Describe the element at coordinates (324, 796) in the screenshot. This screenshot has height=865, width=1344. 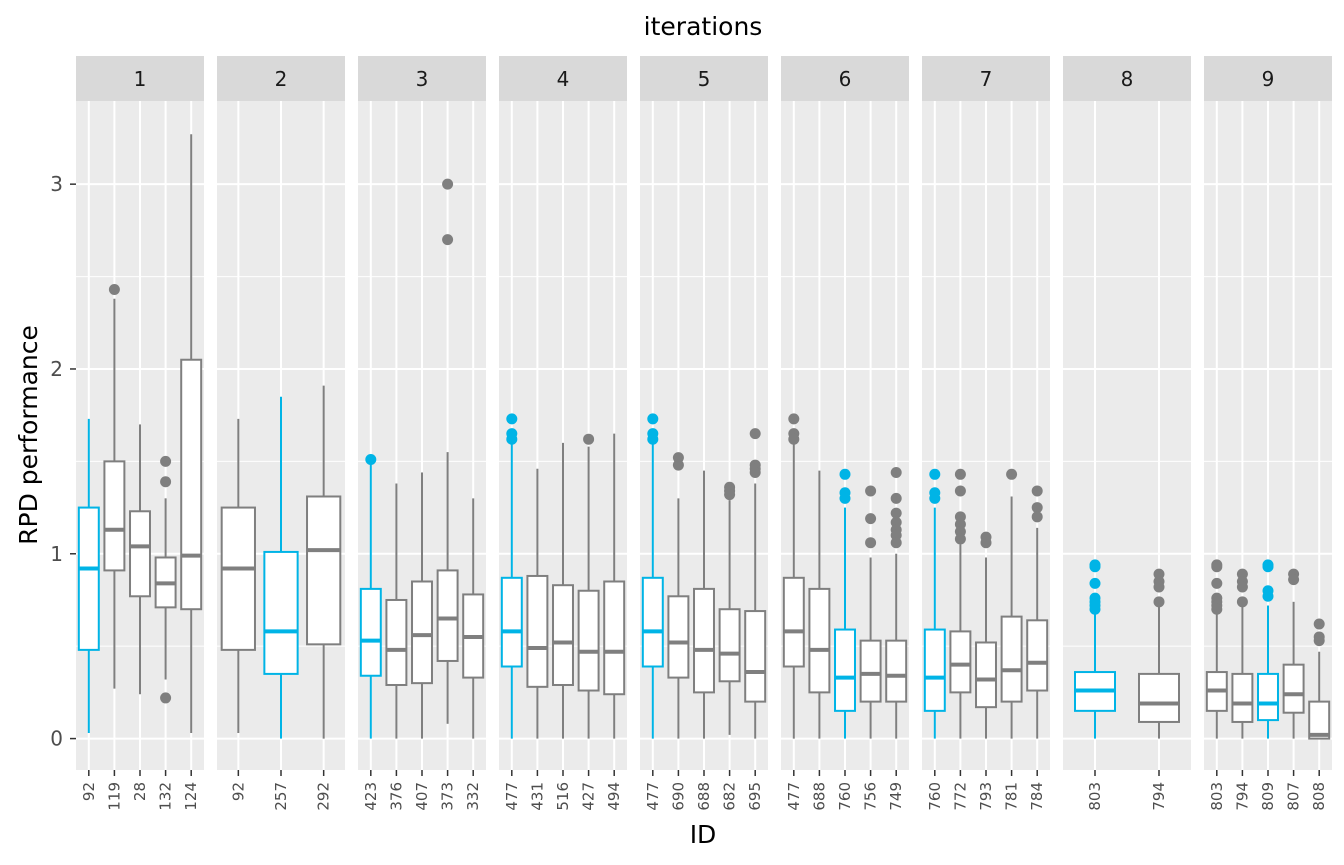
I see `x-tick-label: 292` at that location.